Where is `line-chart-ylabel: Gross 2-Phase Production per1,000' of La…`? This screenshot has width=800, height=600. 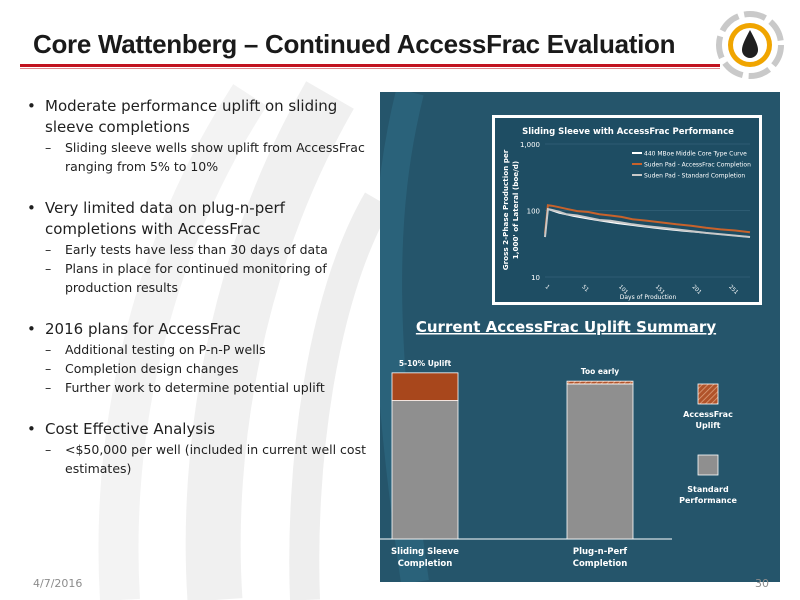
line-chart-ylabel: Gross 2-Phase Production per1,000' of La… is located at coordinates (510, 209).